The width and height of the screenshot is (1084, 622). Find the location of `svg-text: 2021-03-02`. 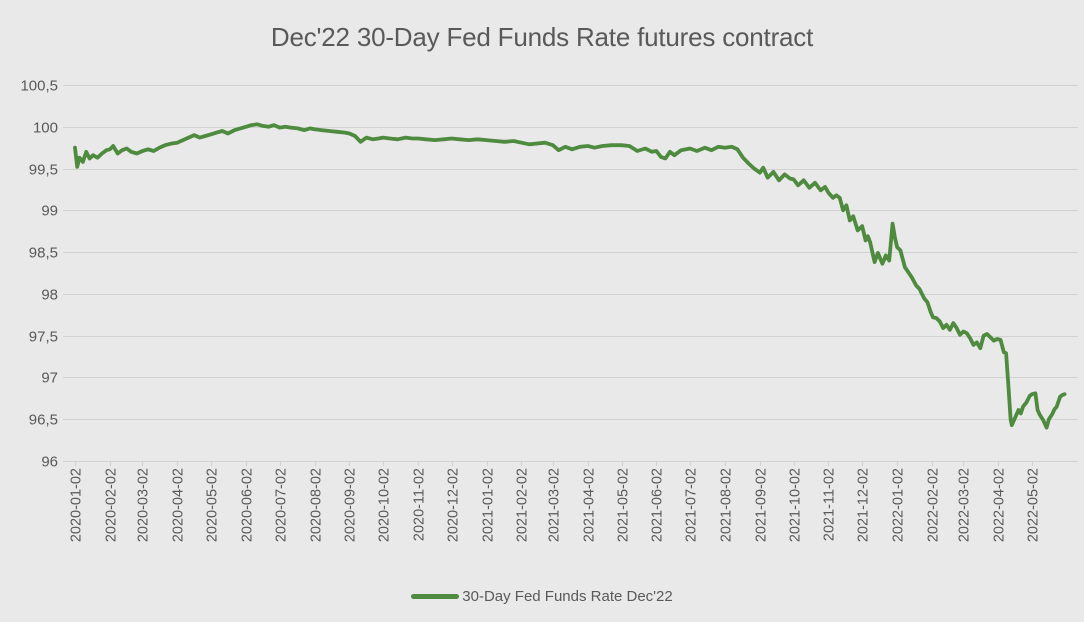

svg-text: 2021-03-02 is located at coordinates (555, 505).